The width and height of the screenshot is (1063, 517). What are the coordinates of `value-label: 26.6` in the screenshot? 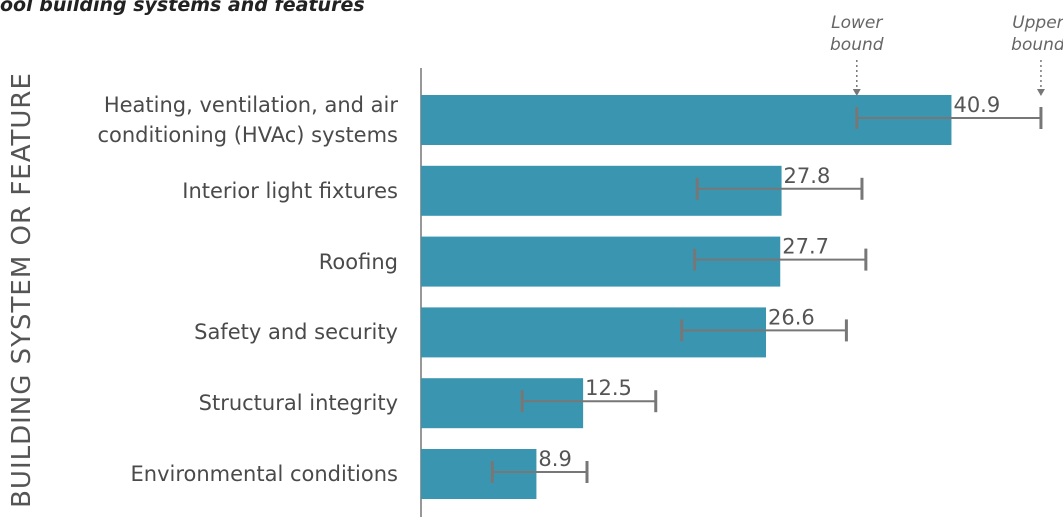 It's located at (791, 317).